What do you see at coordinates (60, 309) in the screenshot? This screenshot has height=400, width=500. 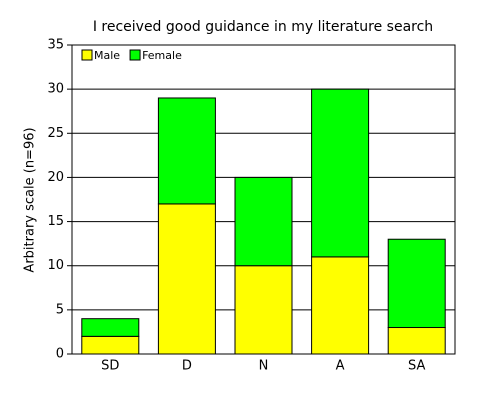 I see `y-tick-label: 5` at bounding box center [60, 309].